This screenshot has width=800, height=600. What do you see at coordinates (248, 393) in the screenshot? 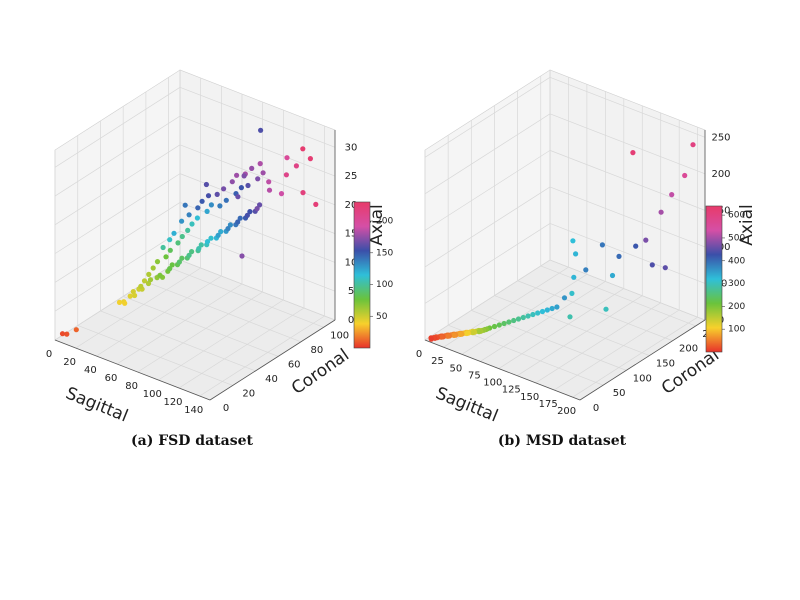
I see `y-tick-label: 20` at bounding box center [248, 393].